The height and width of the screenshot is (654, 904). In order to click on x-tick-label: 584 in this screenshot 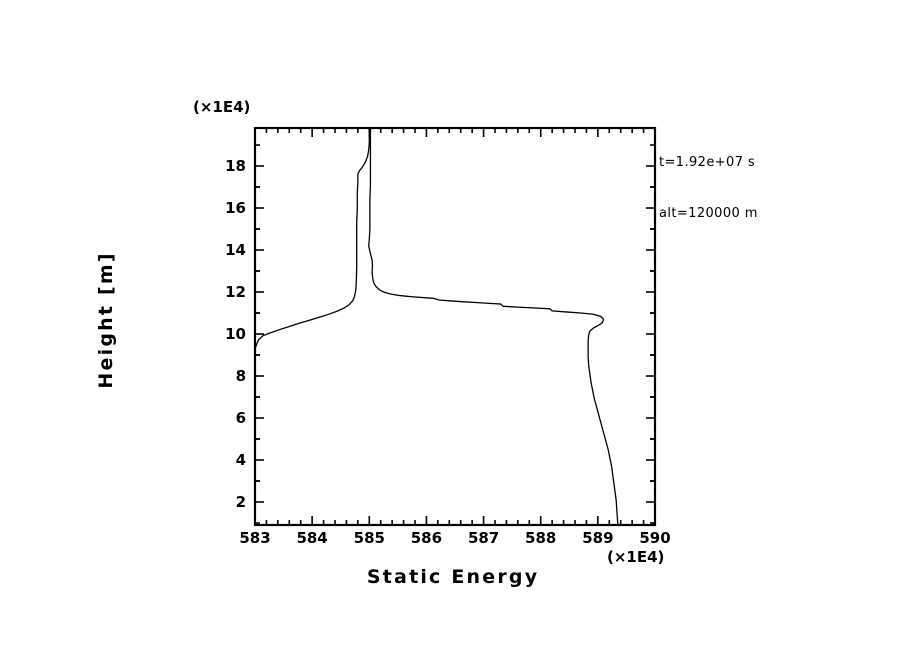, I will do `click(312, 538)`.